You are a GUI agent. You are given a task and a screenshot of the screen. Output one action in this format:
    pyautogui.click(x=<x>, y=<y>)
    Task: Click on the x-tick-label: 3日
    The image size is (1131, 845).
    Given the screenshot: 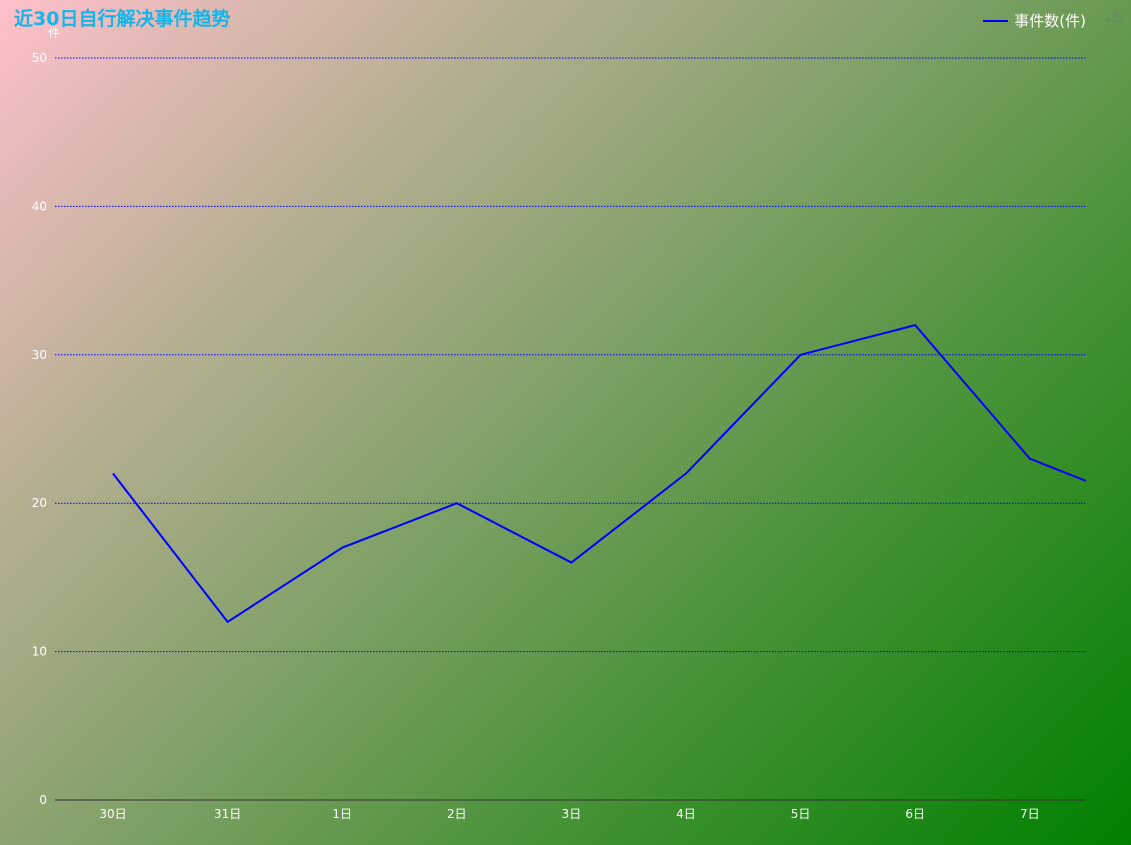 What is the action you would take?
    pyautogui.click(x=572, y=814)
    